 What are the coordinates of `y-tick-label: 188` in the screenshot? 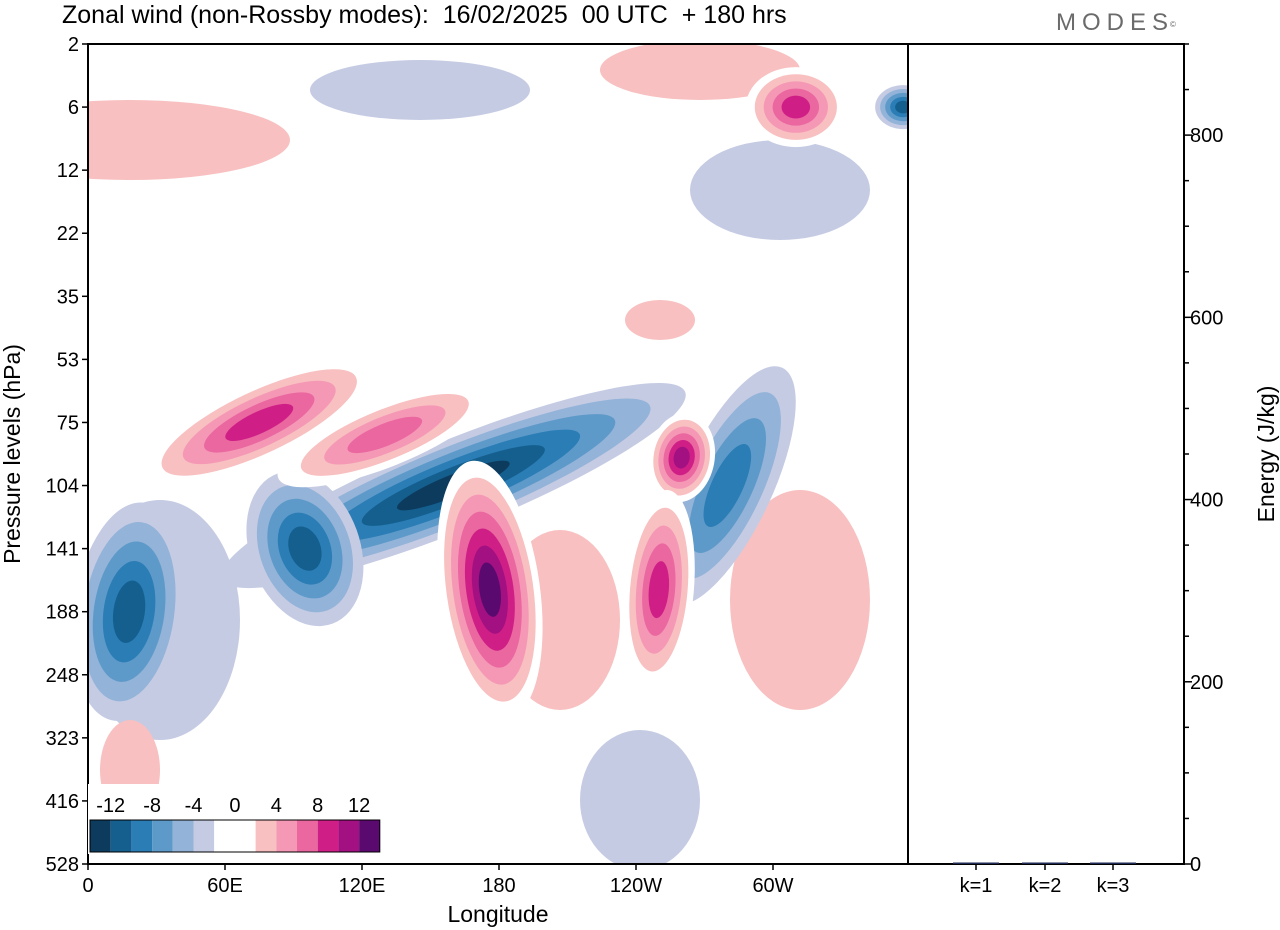 It's located at (62, 613).